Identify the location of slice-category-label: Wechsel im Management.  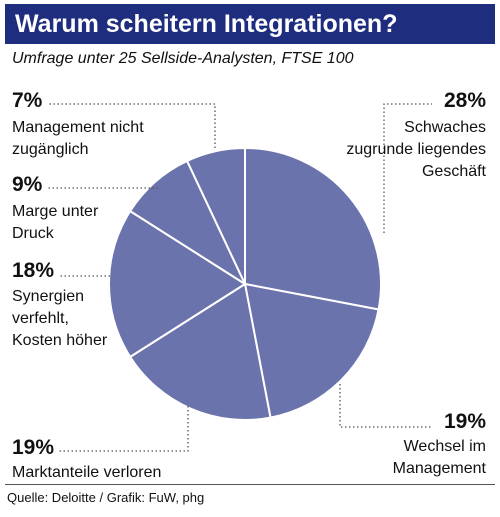
(439, 458).